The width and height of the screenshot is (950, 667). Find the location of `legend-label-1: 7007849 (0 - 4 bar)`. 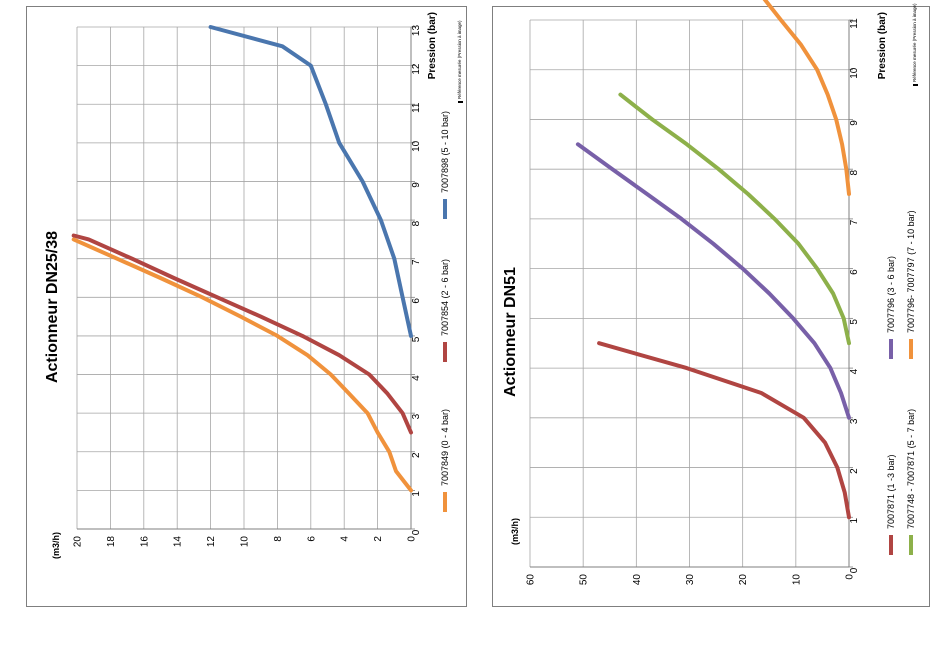

legend-label-1: 7007849 (0 - 4 bar) is located at coordinates (445, 447).